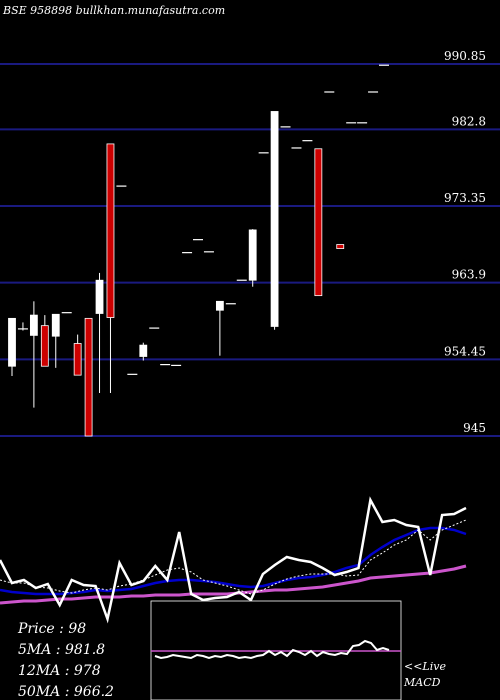 This screenshot has width=500, height=700. What do you see at coordinates (66, 692) in the screenshot?
I see `stat-50ma: 50MA : 966.2` at bounding box center [66, 692].